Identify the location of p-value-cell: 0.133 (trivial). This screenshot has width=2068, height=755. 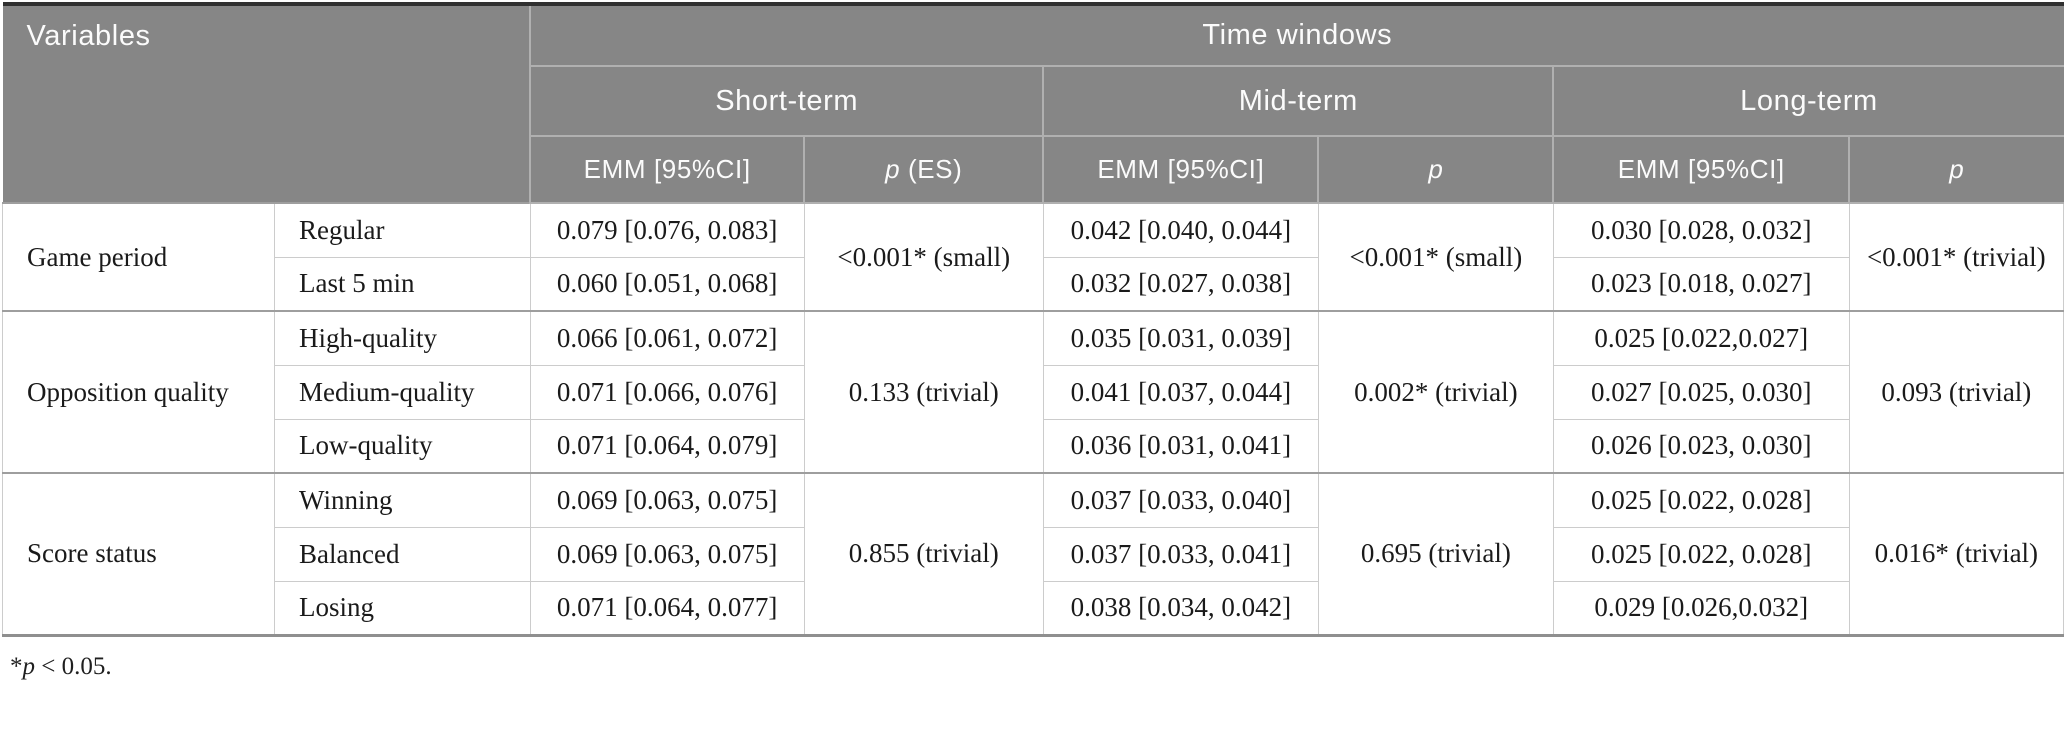
(923, 392).